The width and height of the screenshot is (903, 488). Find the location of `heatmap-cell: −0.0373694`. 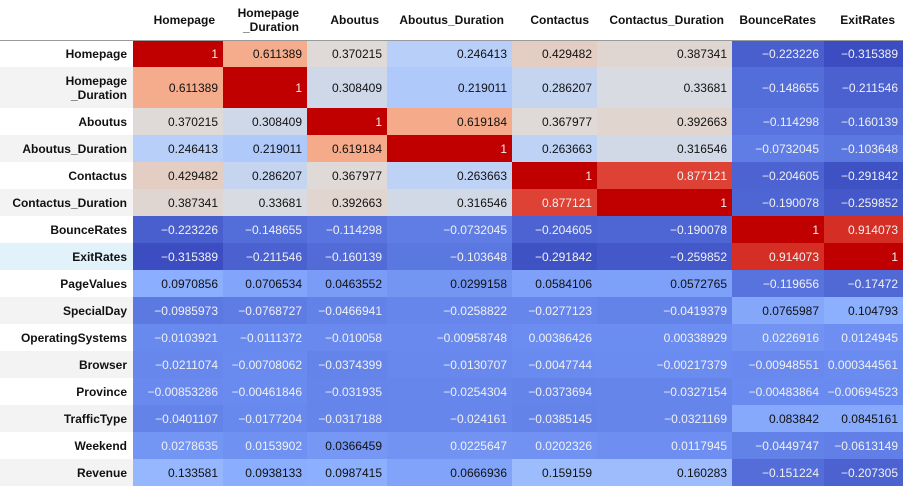

heatmap-cell: −0.0373694 is located at coordinates (554, 391).